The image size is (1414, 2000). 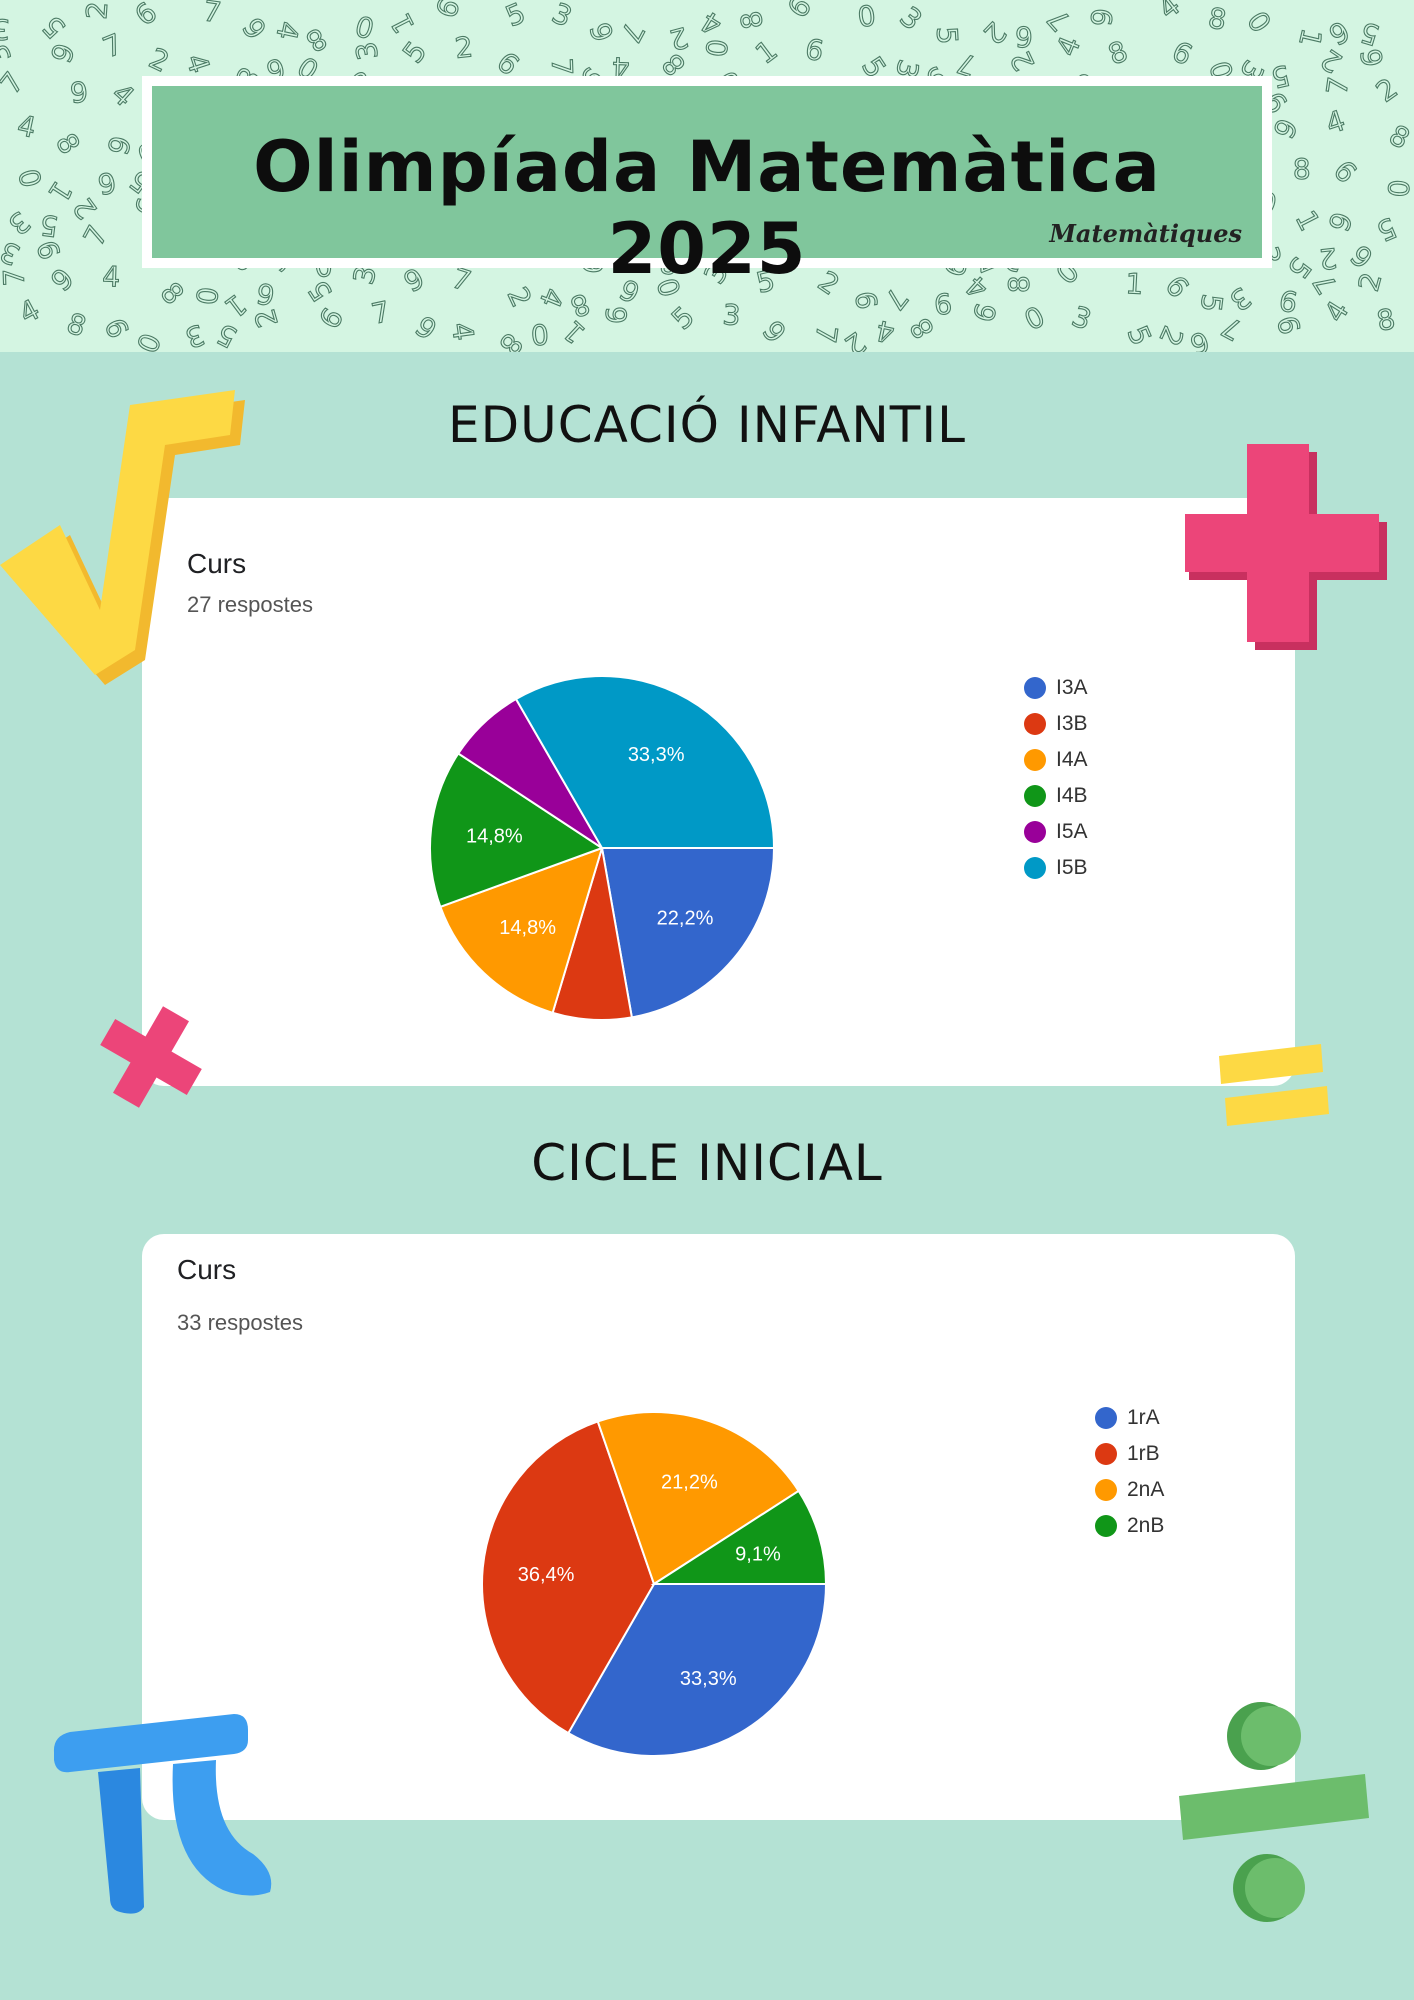 I want to click on chart-legend-cicle-inicial: 1rA 1rB 2nA 2nB, so click(x=1129, y=1472).